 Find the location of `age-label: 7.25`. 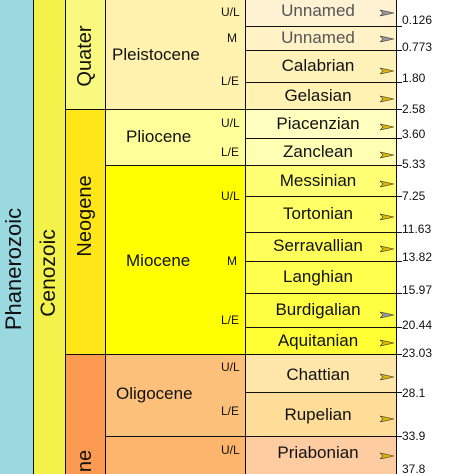

age-label: 7.25 is located at coordinates (414, 196).